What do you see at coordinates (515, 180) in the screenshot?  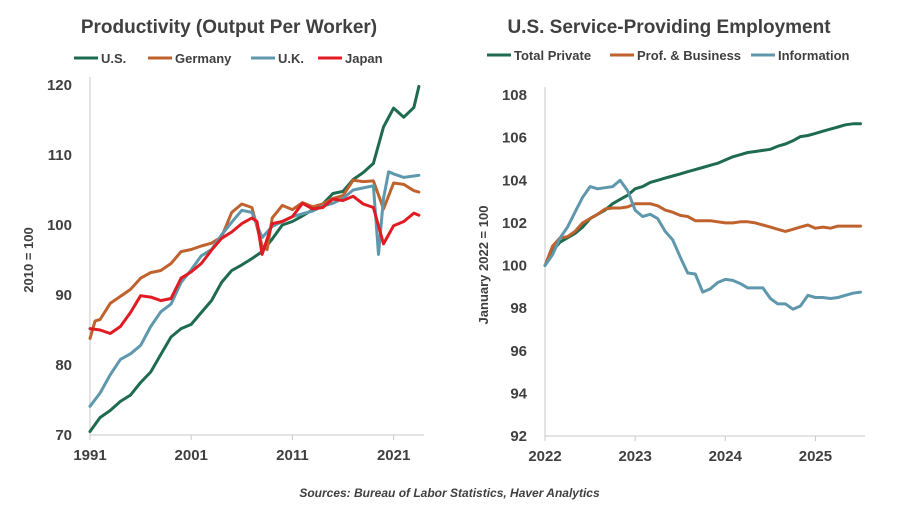 I see `y-tick-label: 104` at bounding box center [515, 180].